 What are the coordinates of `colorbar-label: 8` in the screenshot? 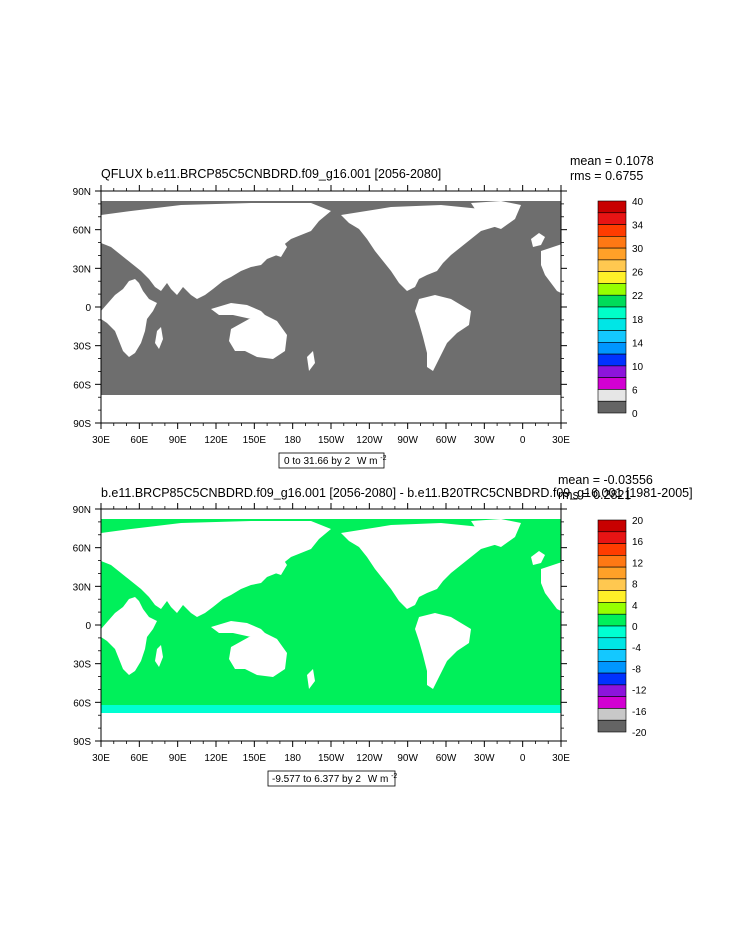 It's located at (635, 585).